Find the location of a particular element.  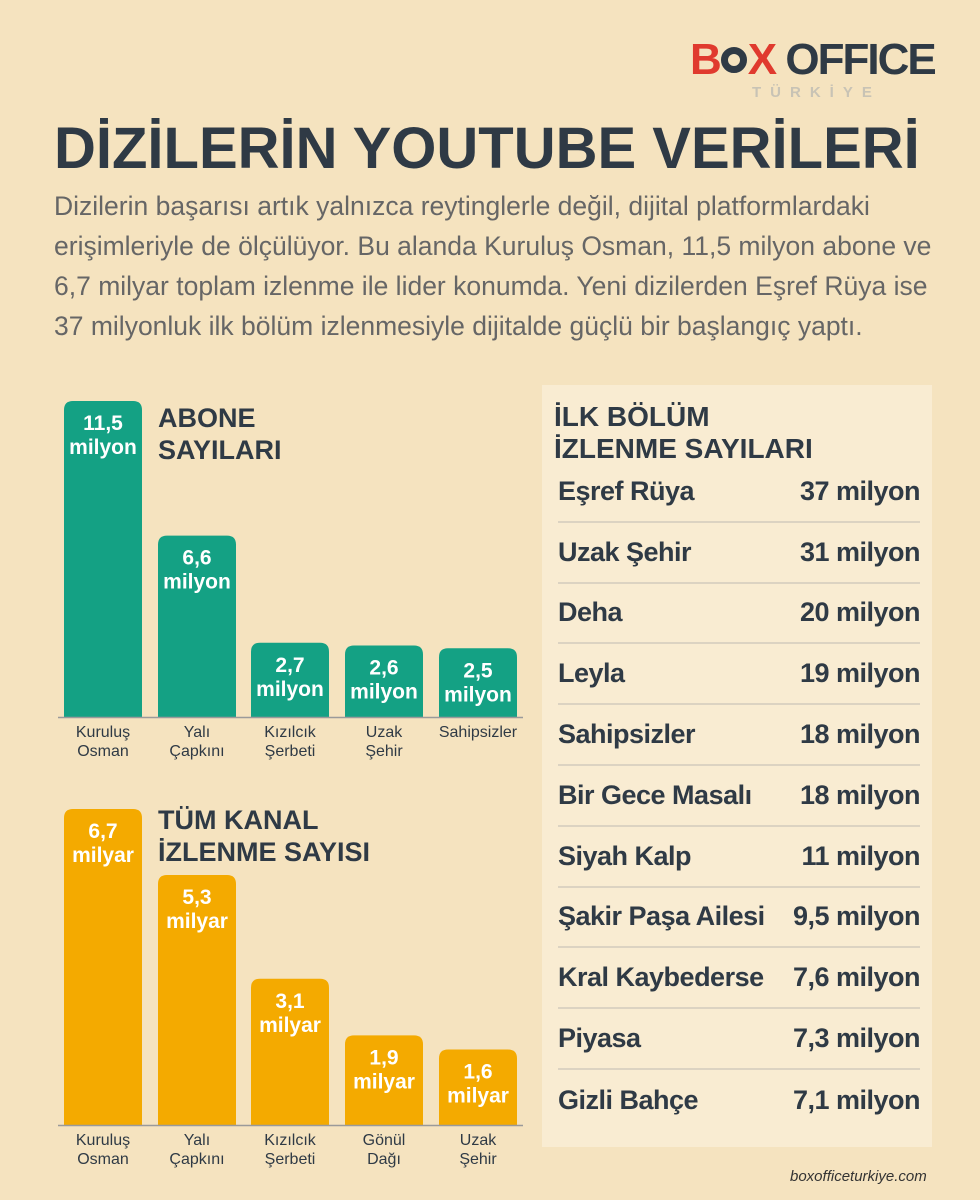

views-category-label-4: Uzak Şehir is located at coordinates (478, 1150).